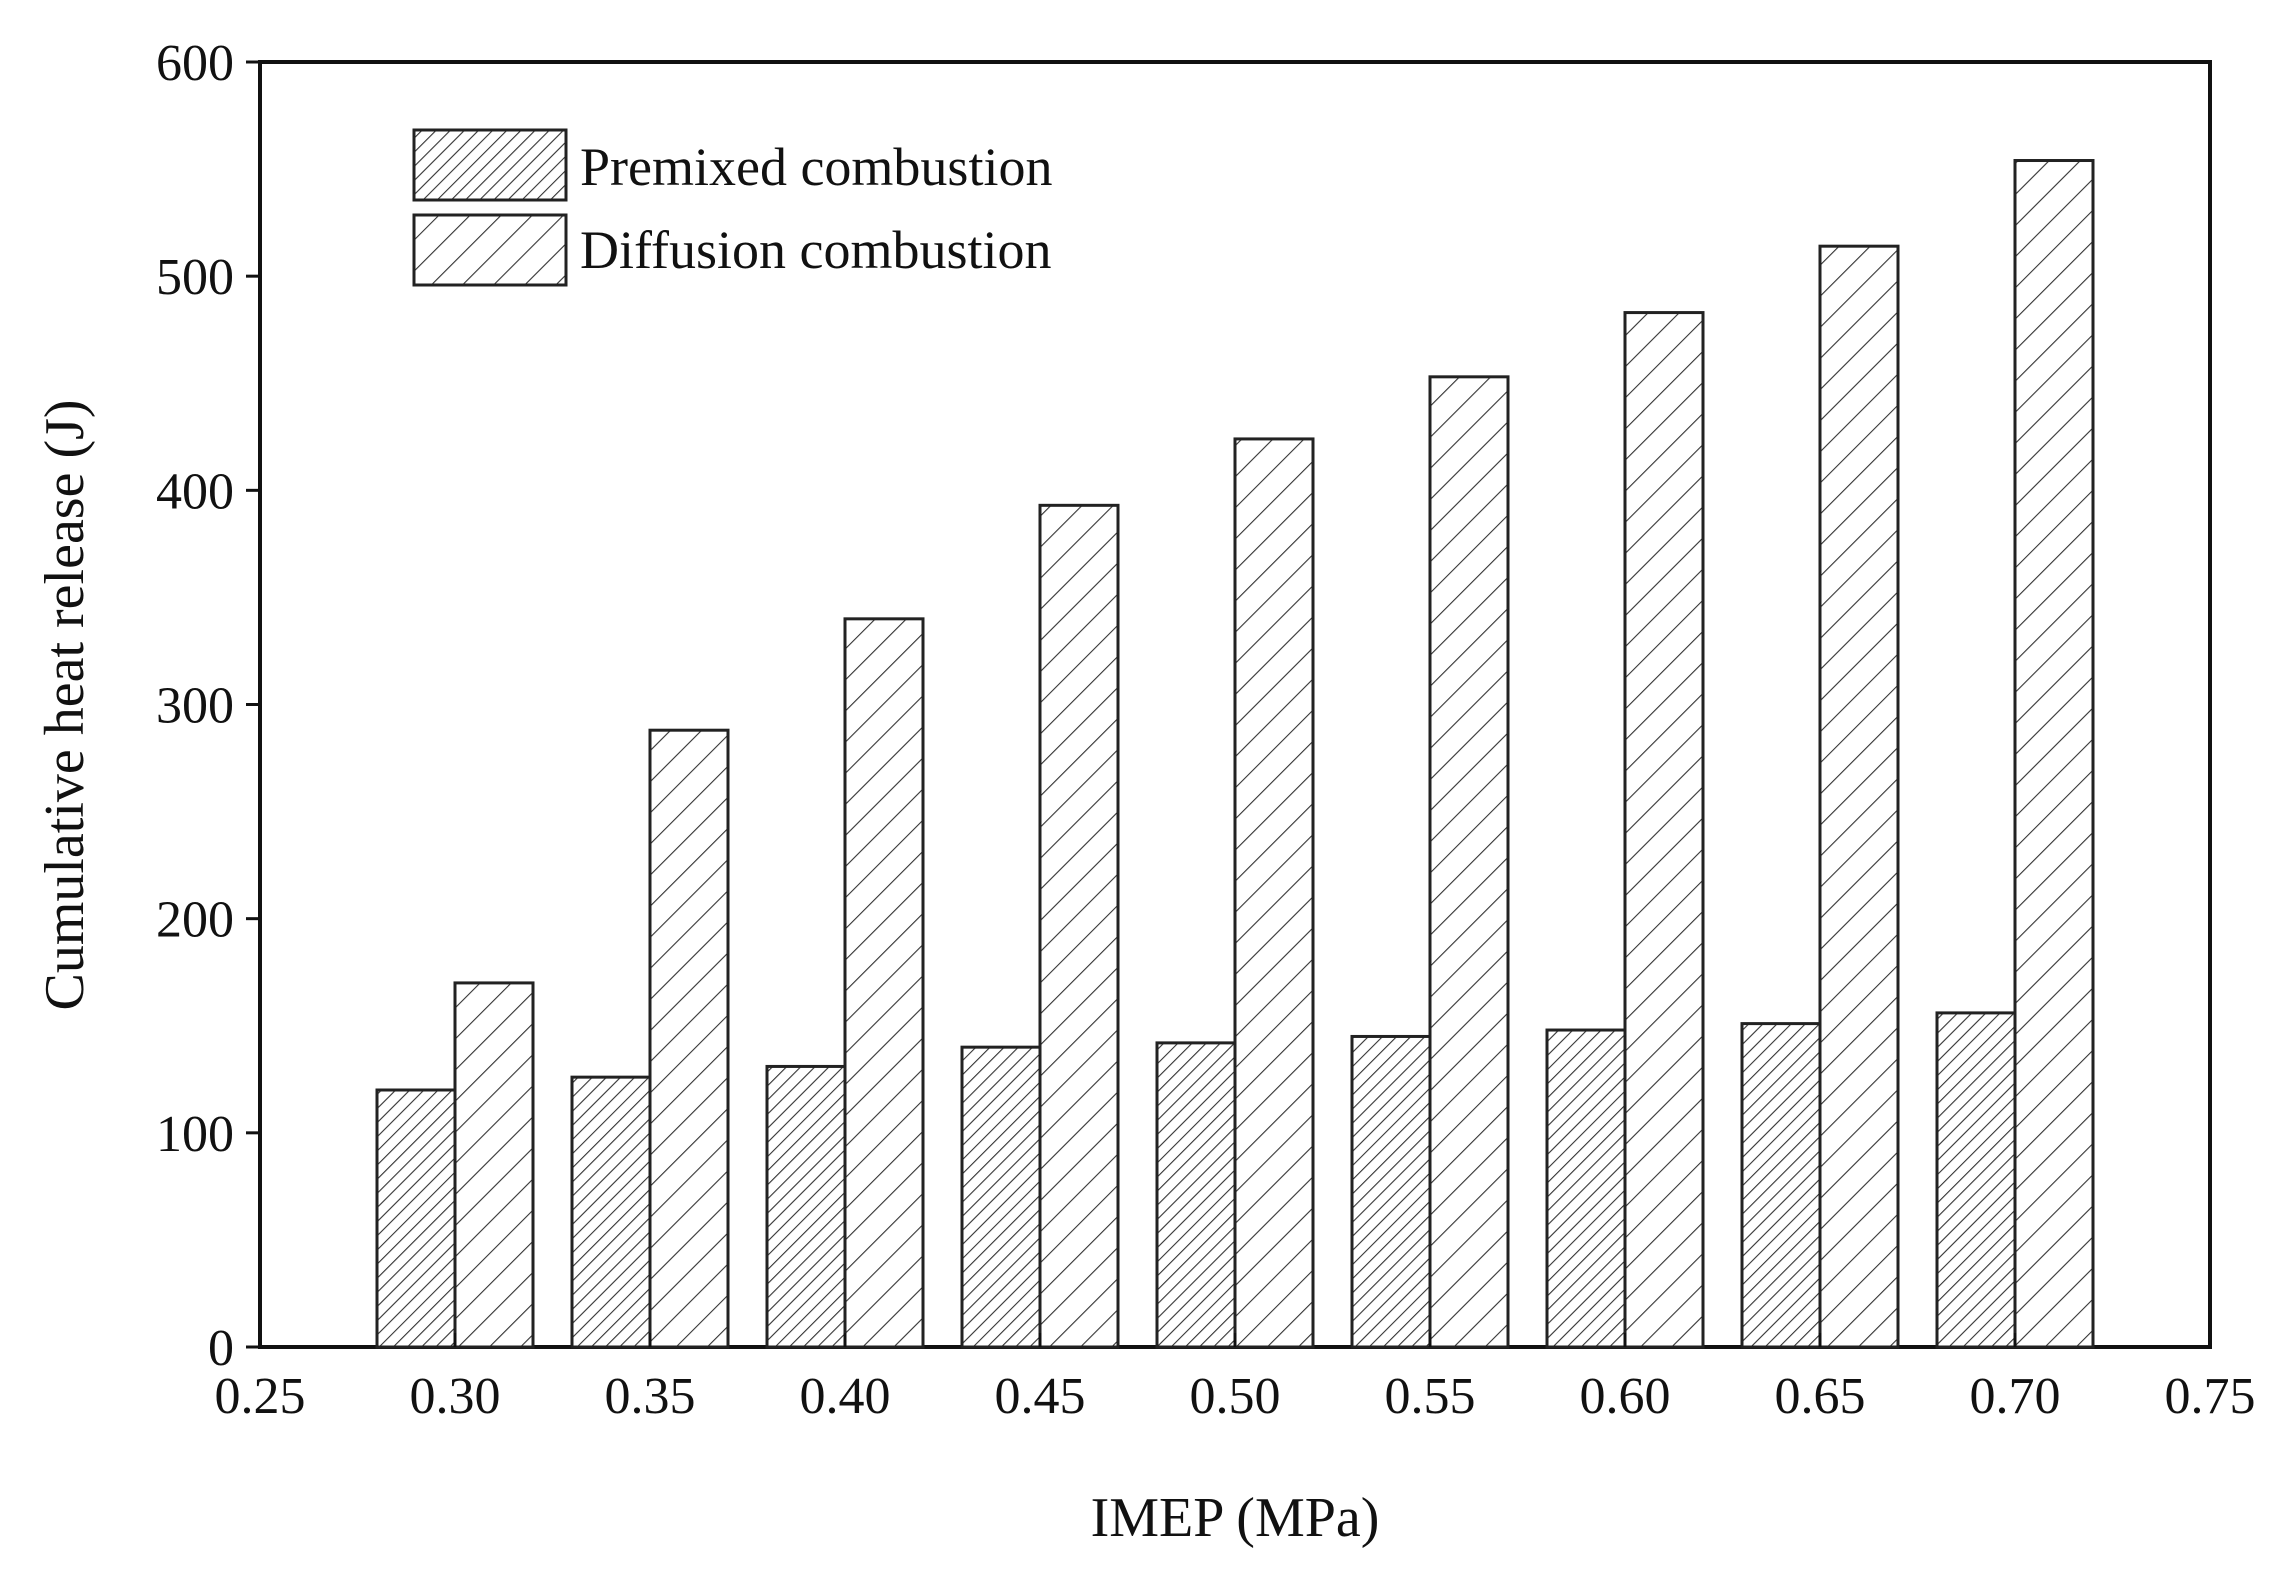 This screenshot has width=2281, height=1571. What do you see at coordinates (816, 250) in the screenshot?
I see `legend-label-diffusion: Diffusion combustion` at bounding box center [816, 250].